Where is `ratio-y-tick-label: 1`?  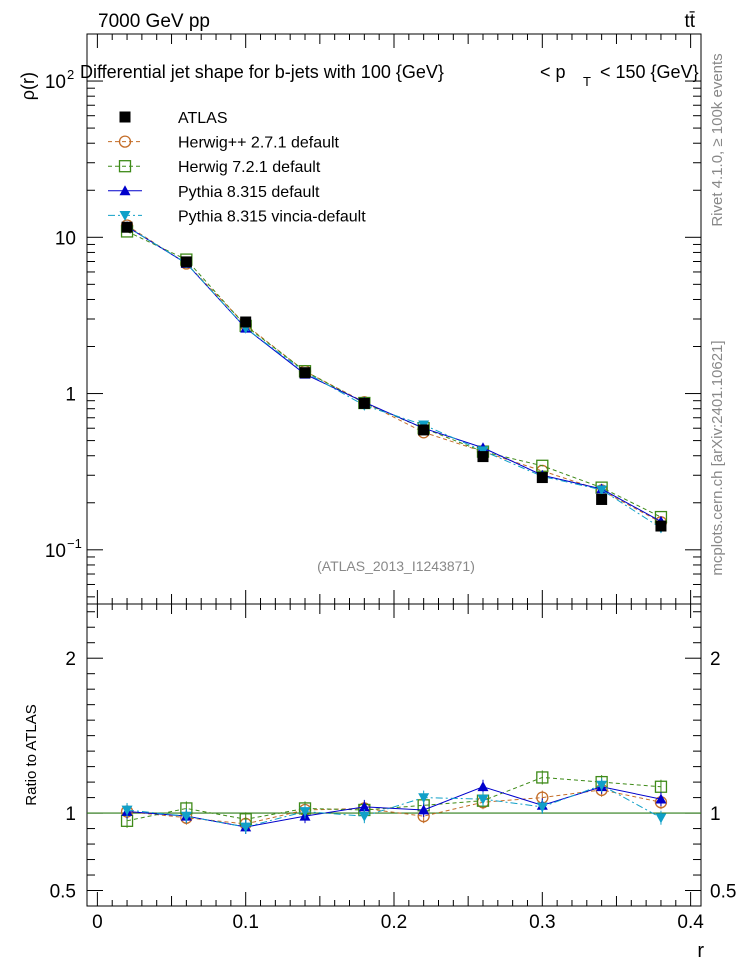
ratio-y-tick-label: 1 is located at coordinates (70, 814).